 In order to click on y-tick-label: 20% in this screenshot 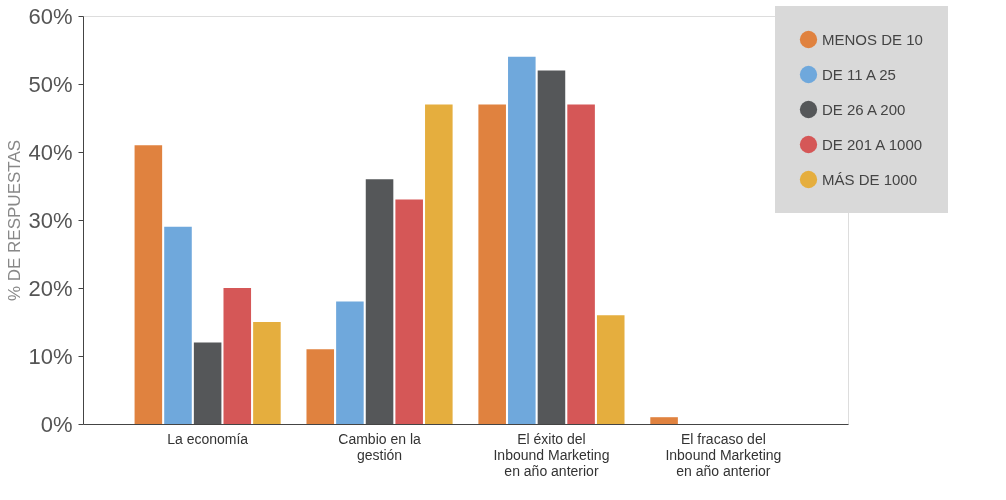, I will do `click(50, 288)`.